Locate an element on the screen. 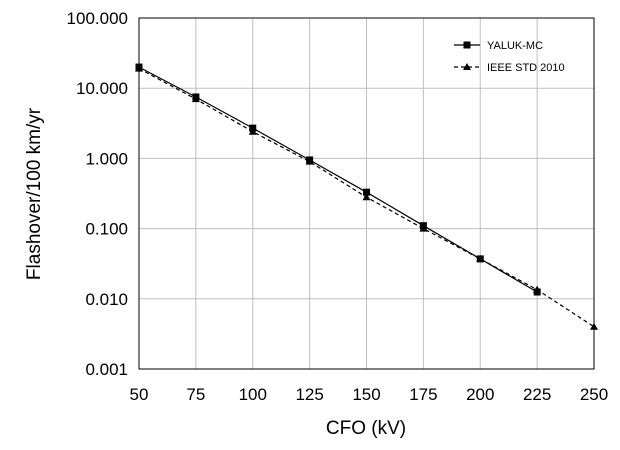 This screenshot has height=450, width=620. legend-label: IEEE STD 2010 is located at coordinates (526, 68).